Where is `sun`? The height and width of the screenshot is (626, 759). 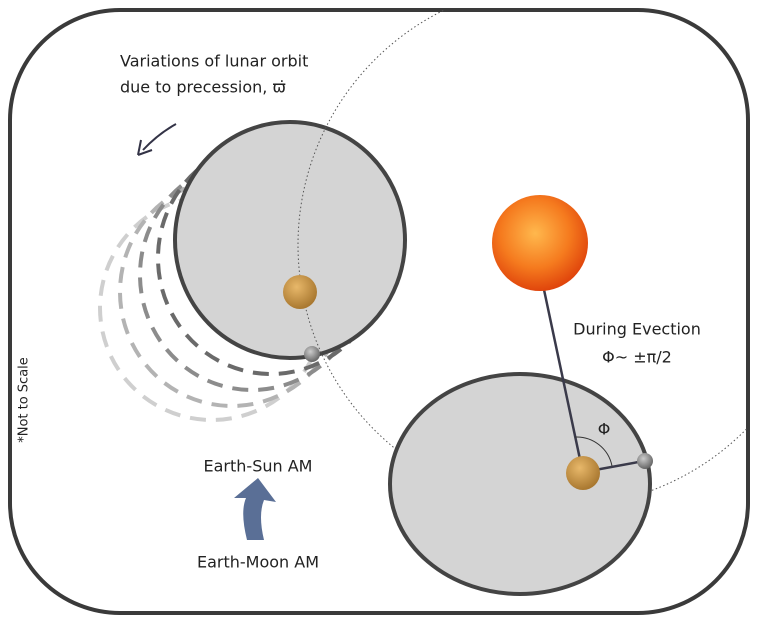 sun is located at coordinates (540, 243).